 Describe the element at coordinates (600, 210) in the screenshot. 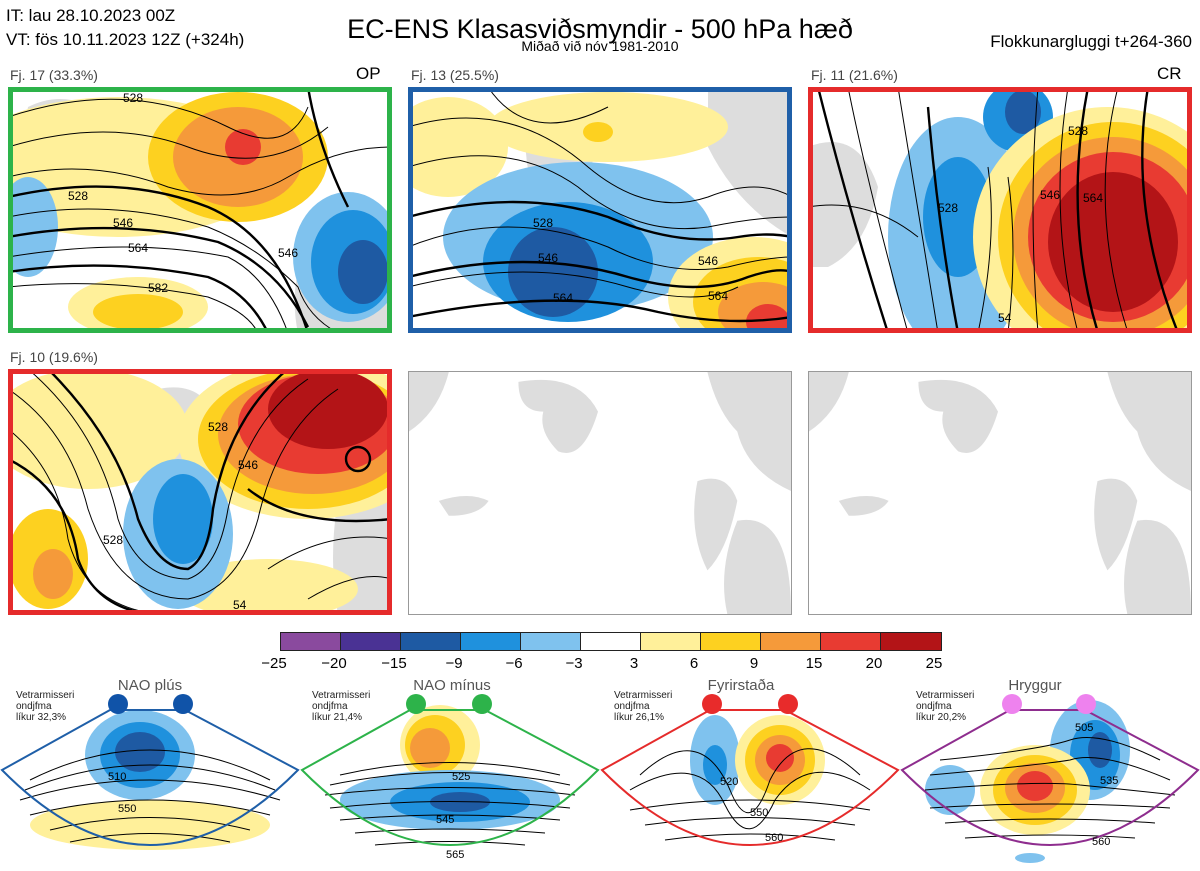

I see `cluster-map-2: 528 546 564 546 564` at that location.